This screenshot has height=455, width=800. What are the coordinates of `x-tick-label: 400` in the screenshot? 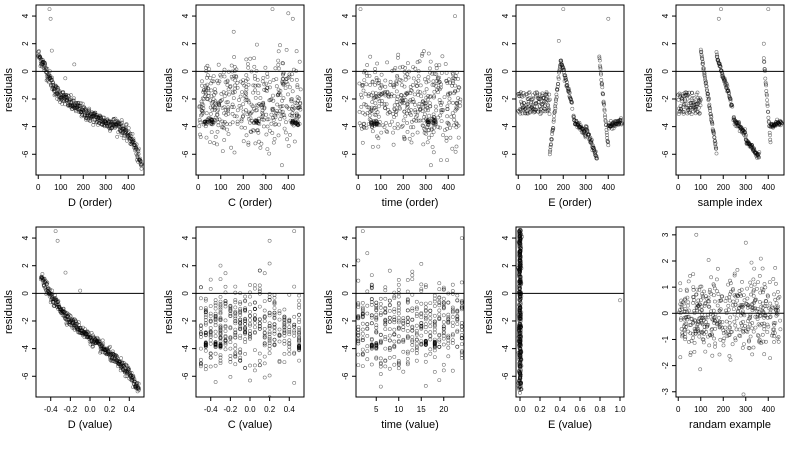 It's located at (609, 187).